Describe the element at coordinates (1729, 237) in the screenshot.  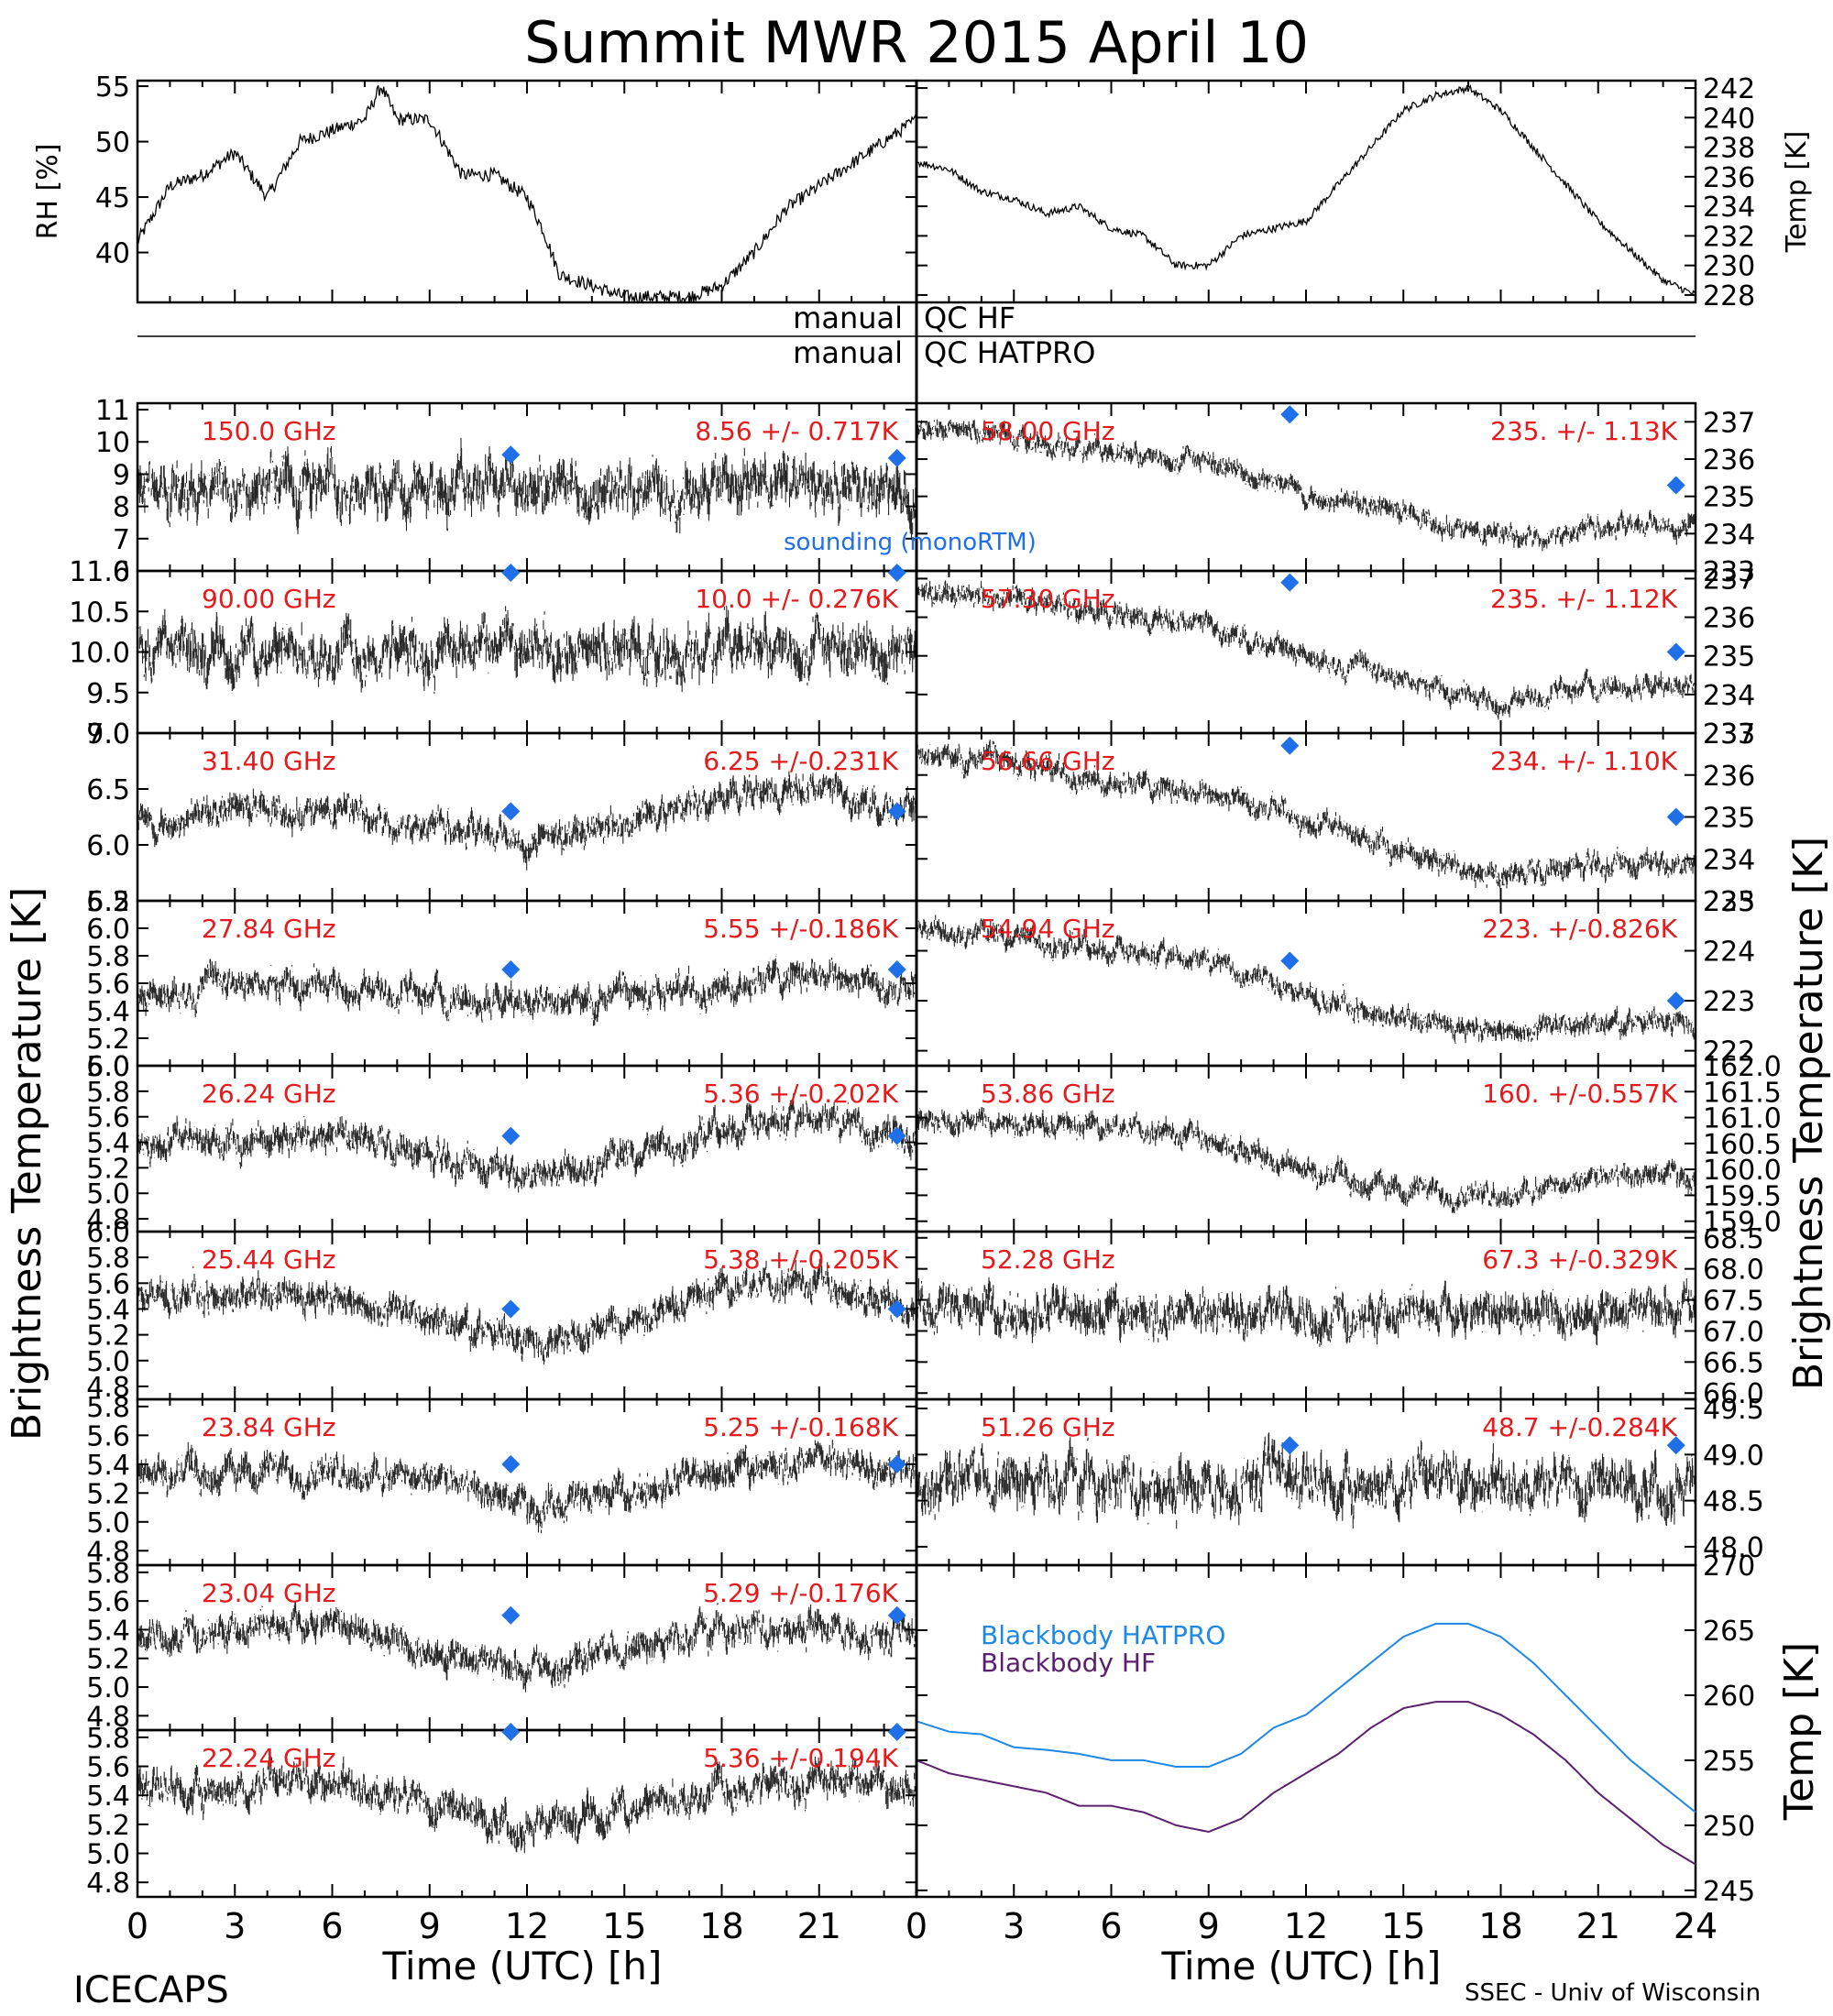
I see `temp-ytick-label: 232` at that location.